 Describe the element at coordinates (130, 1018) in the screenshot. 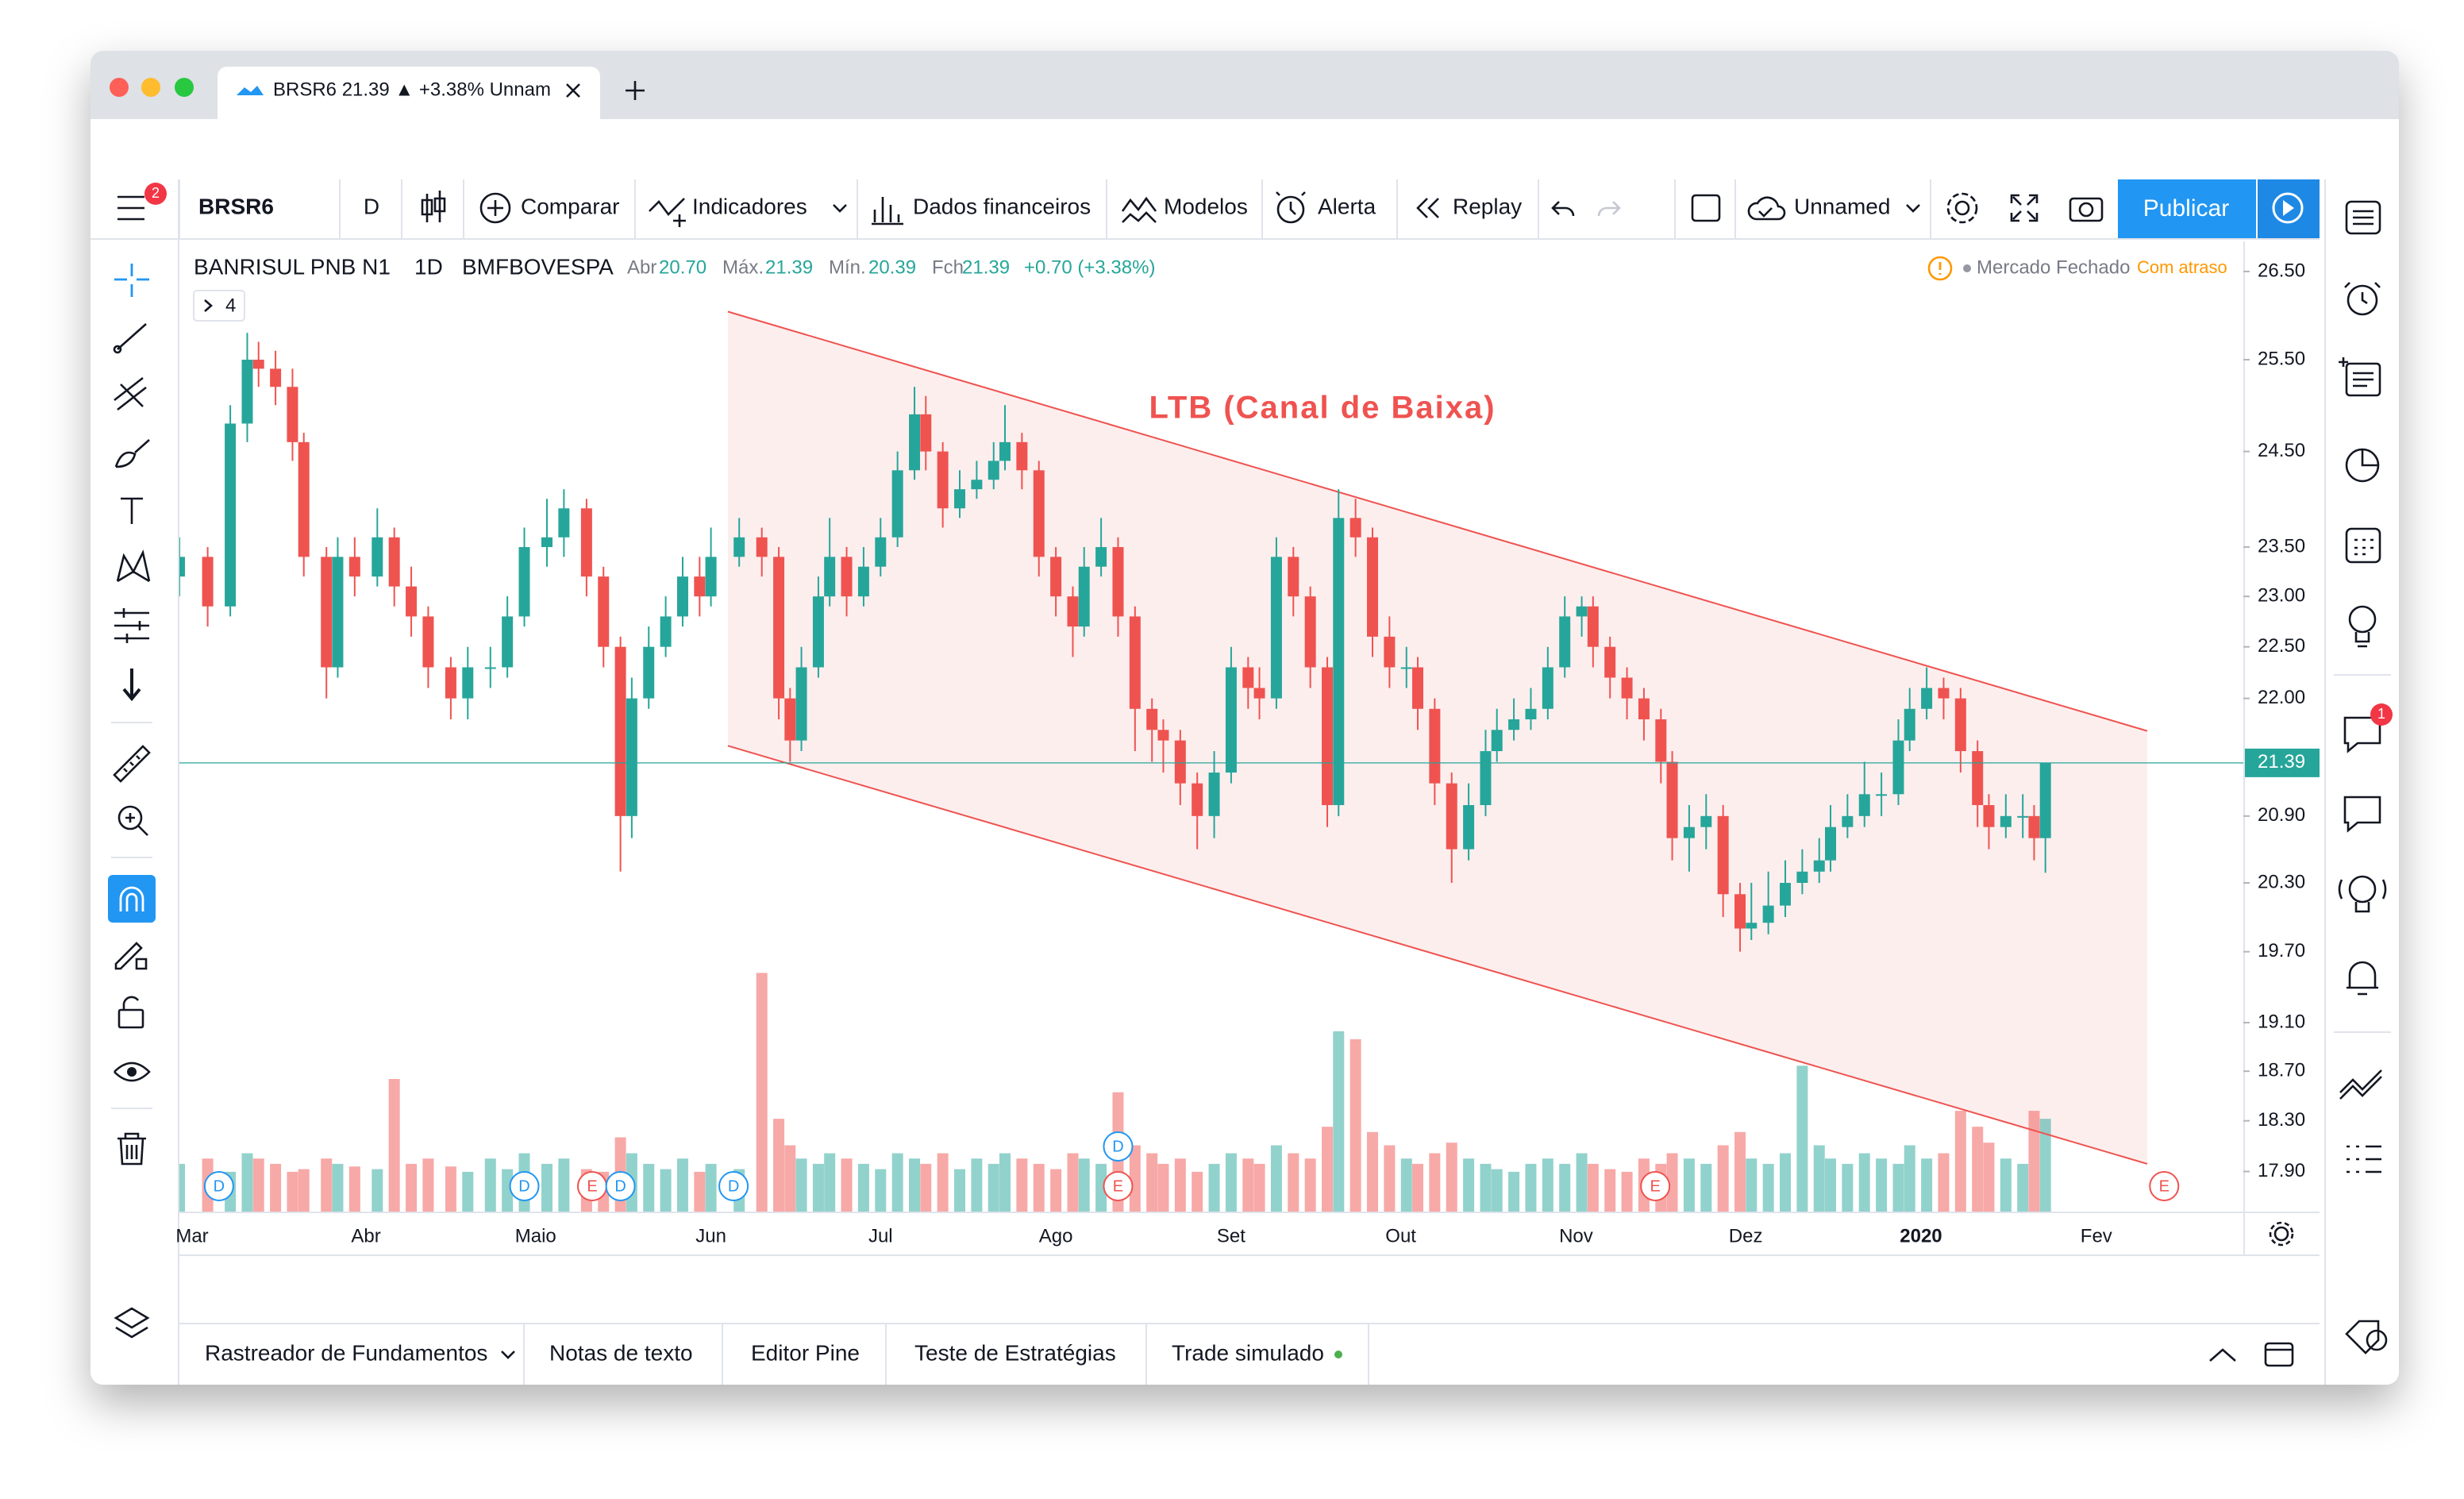

I see `lock-tool` at that location.